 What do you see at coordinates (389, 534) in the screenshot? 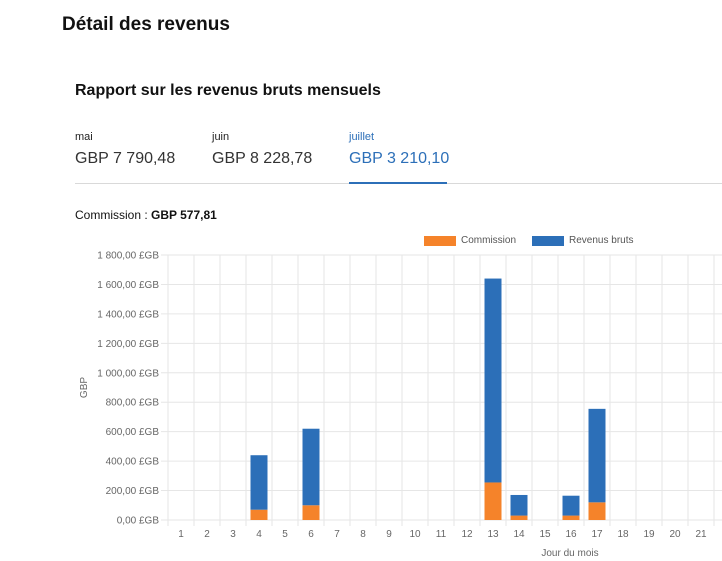
I see `x-tick-label: 9` at bounding box center [389, 534].